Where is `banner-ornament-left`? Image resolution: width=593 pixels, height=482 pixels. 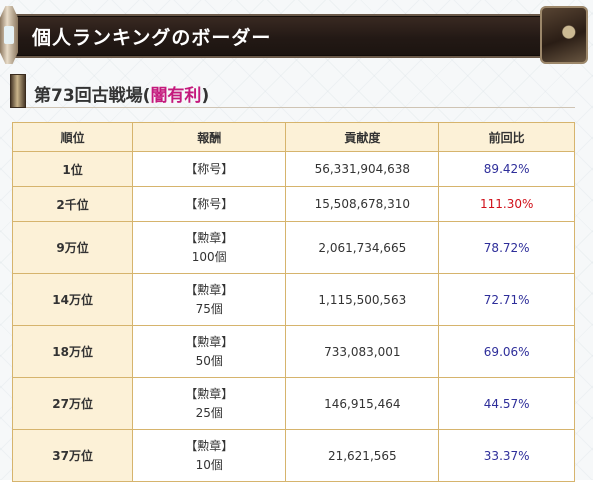 banner-ornament-left is located at coordinates (9, 35).